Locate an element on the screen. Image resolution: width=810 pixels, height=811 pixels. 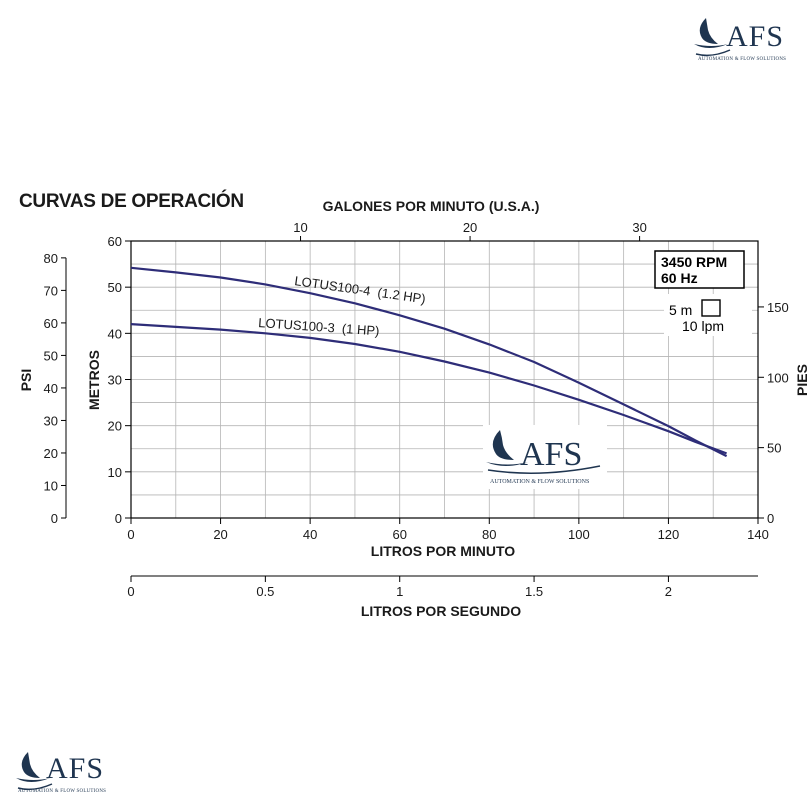
info-box-hz: 60 Hz is located at coordinates (679, 278).